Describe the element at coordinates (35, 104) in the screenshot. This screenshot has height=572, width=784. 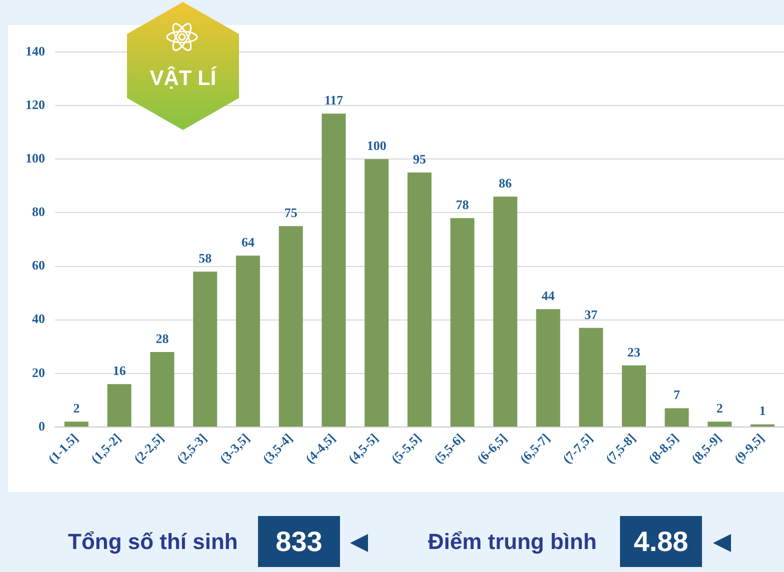
I see `y-tick-label: 120` at that location.